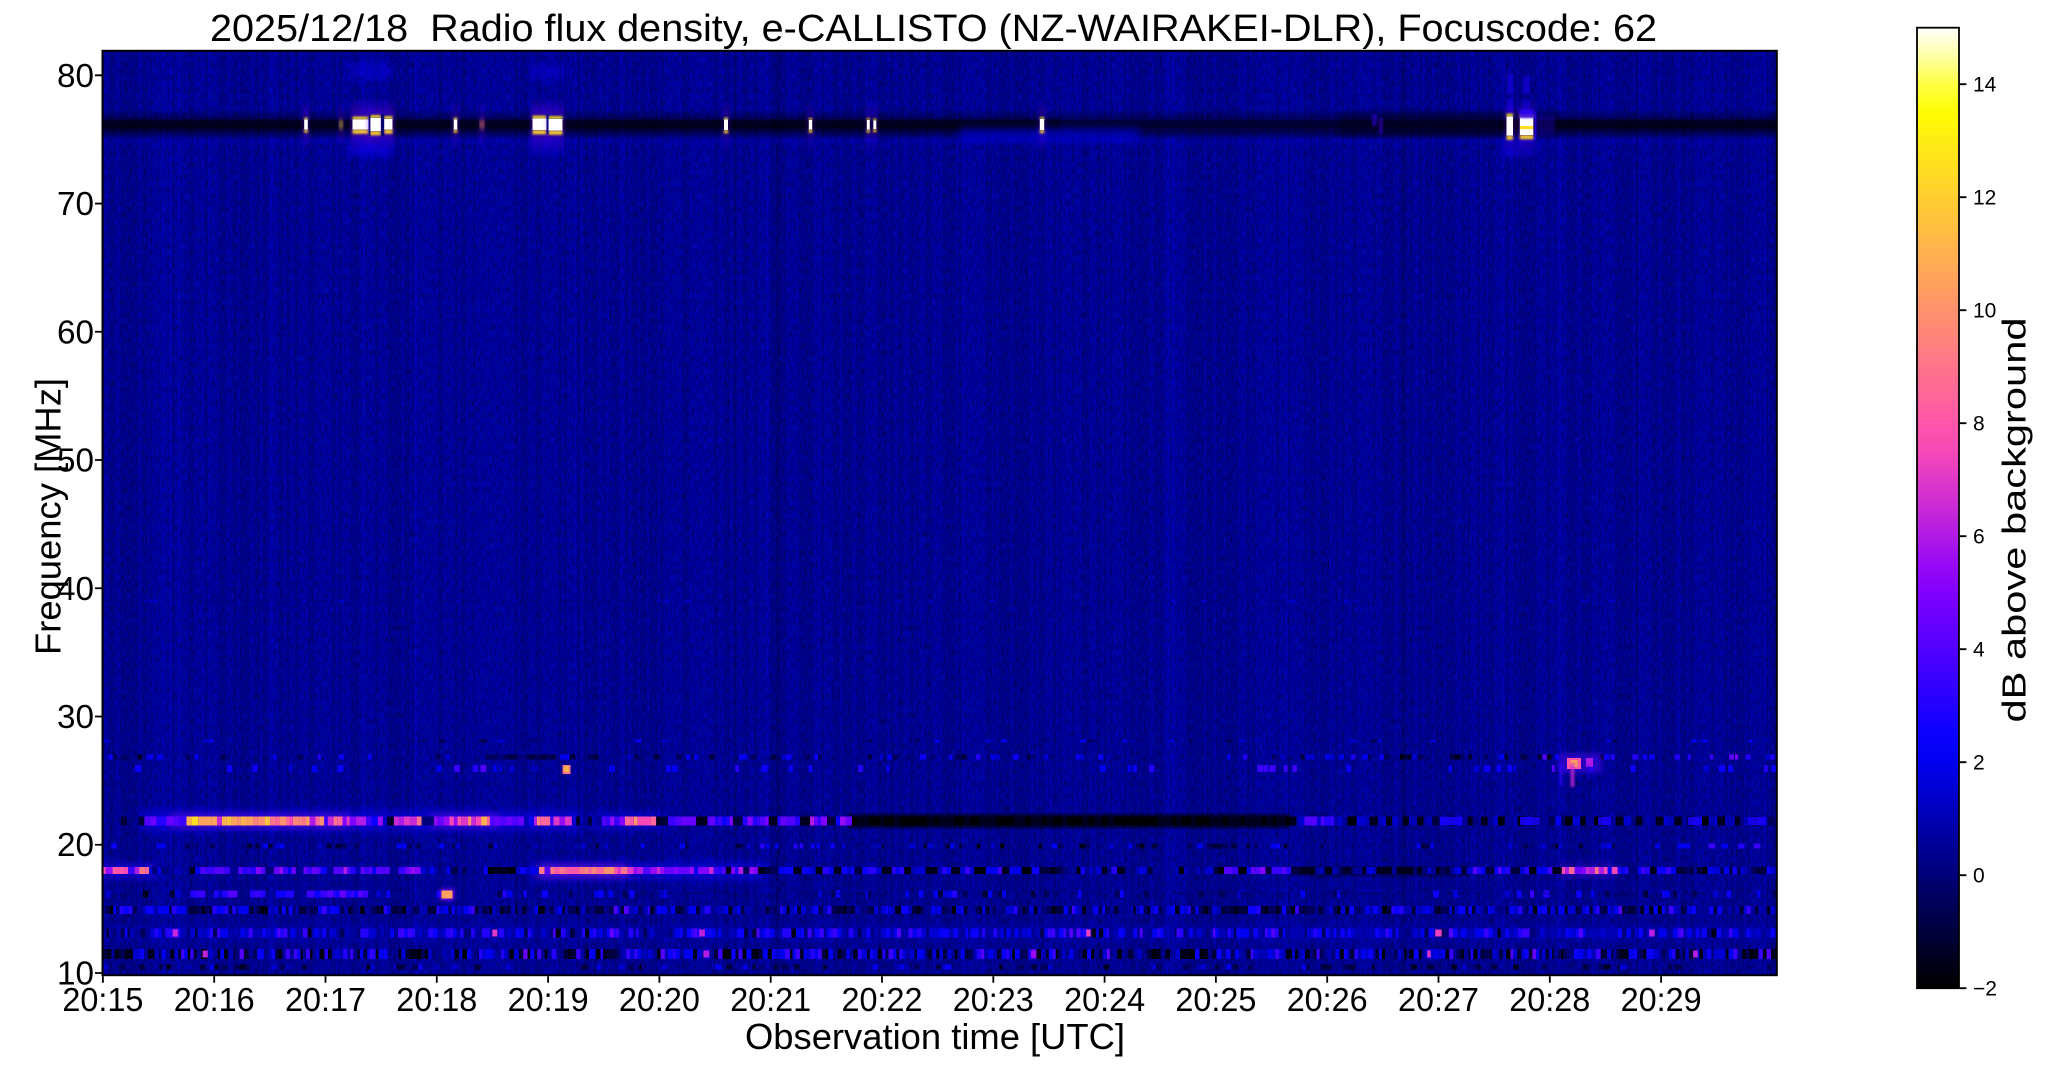  What do you see at coordinates (1985, 85) in the screenshot?
I see `svg-text: 14` at bounding box center [1985, 85].